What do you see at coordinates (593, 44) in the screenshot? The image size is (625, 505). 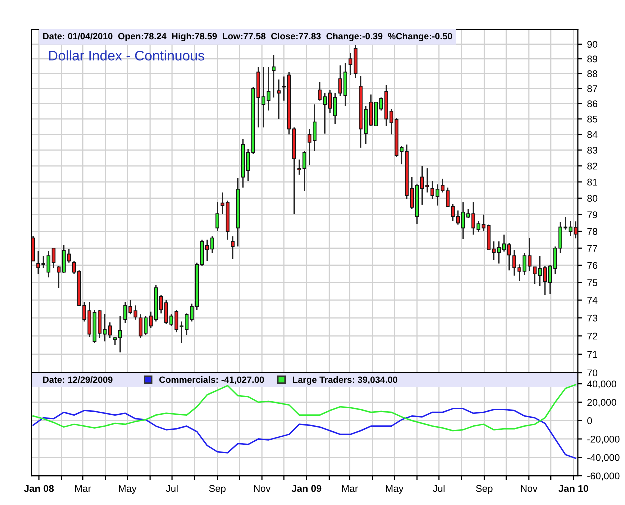 I see `y-tick-label: 90` at bounding box center [593, 44].